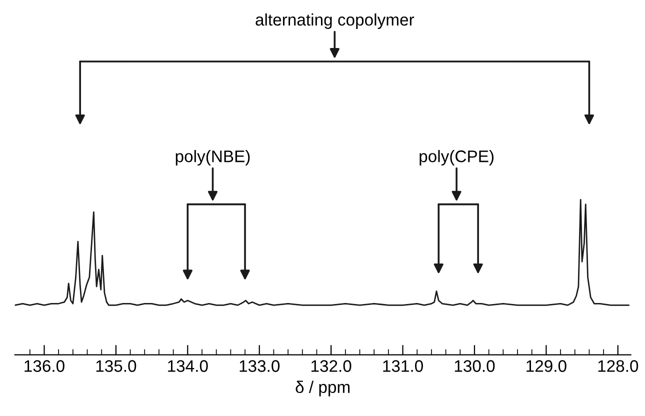 This screenshot has height=416, width=645. What do you see at coordinates (188, 366) in the screenshot?
I see `x-tick-label: 134.0` at bounding box center [188, 366].